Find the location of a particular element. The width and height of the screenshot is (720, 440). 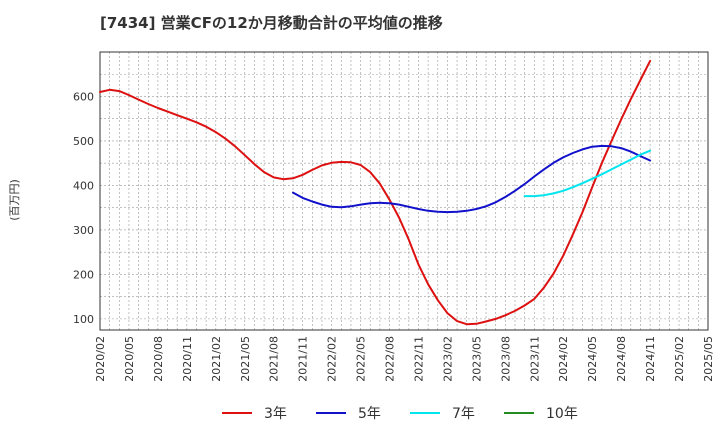

y-tick-label: 600 is located at coordinates (83, 96).